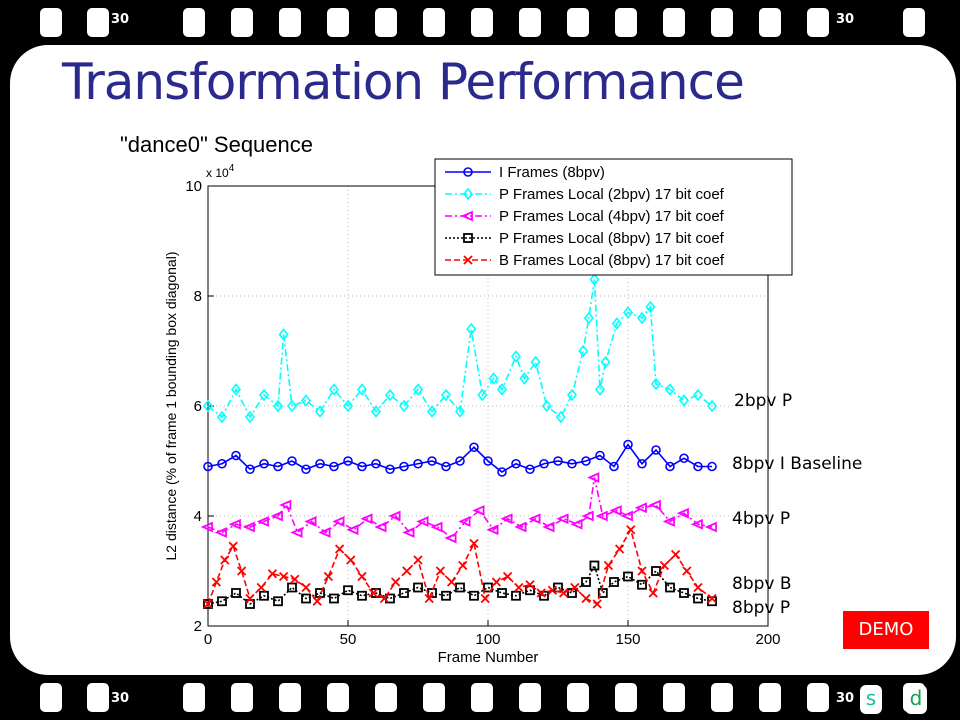 The height and width of the screenshot is (720, 960). Describe the element at coordinates (220, 171) in the screenshot. I see `y-multiplier: x 104` at that location.